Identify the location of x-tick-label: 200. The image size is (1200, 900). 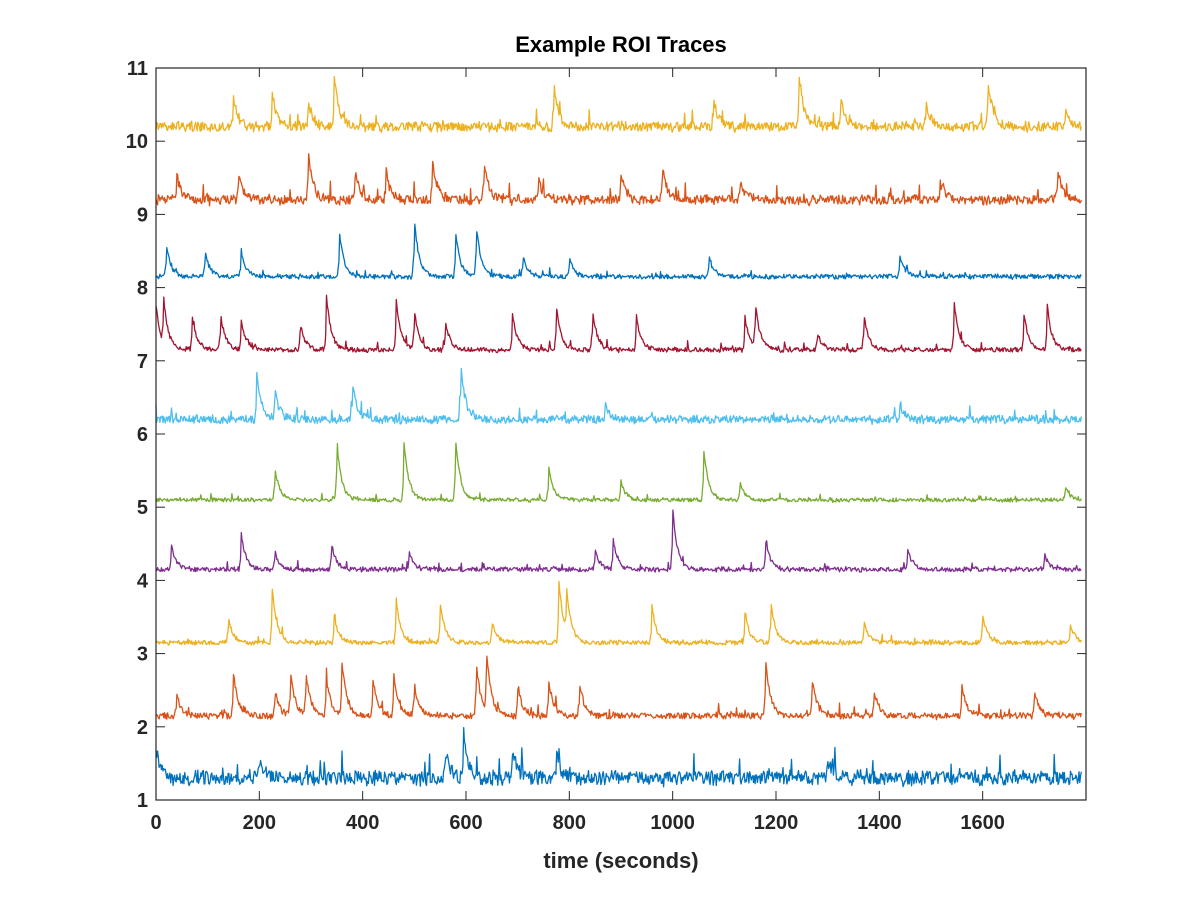
(259, 823).